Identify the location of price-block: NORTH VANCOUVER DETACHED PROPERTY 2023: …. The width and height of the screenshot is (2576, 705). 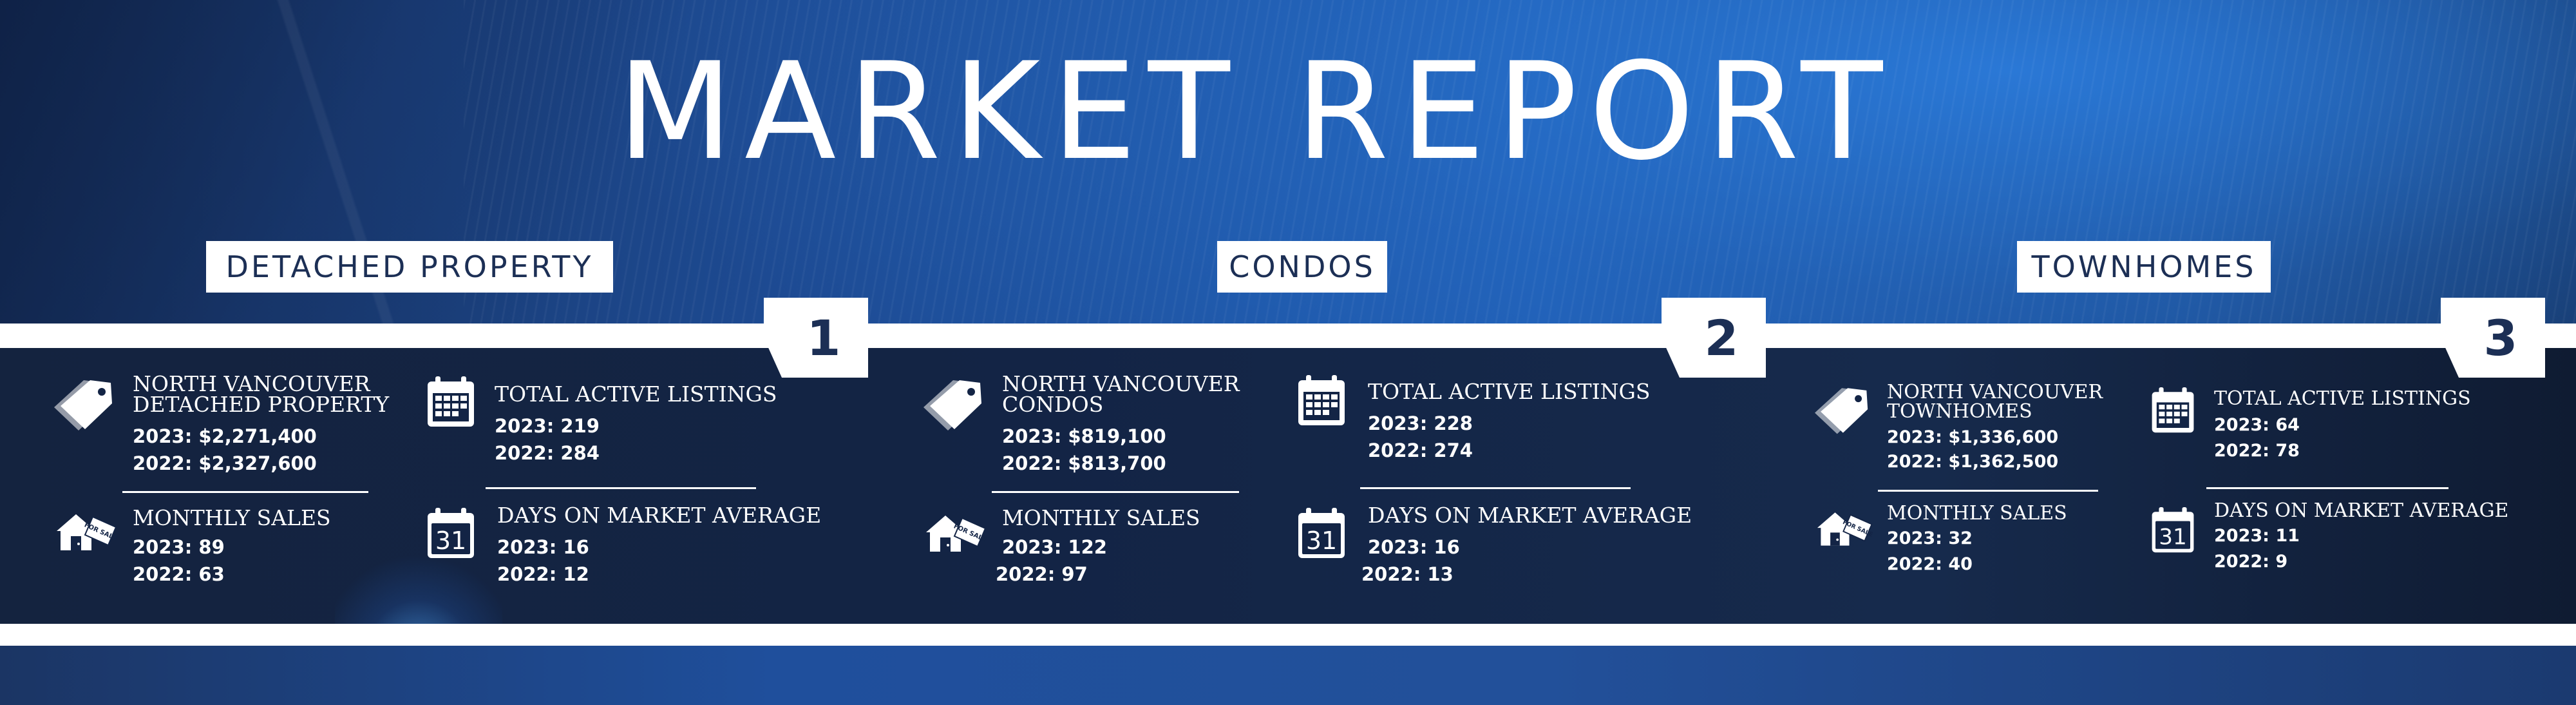
(268, 424).